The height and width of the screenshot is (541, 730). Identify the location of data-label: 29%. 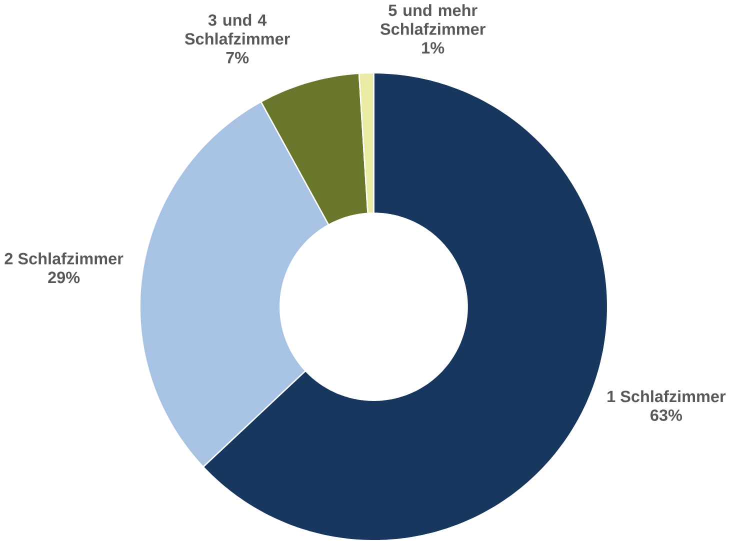
(64, 278).